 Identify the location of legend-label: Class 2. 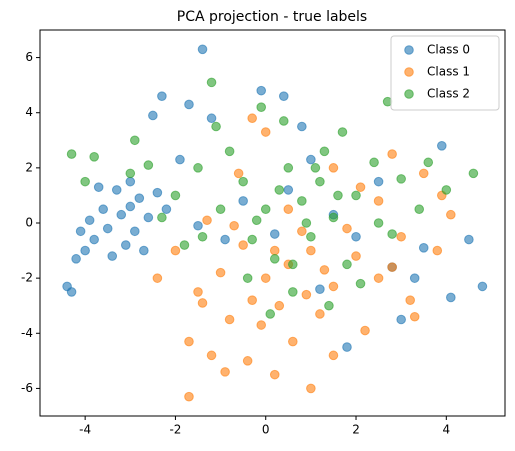
(448, 94).